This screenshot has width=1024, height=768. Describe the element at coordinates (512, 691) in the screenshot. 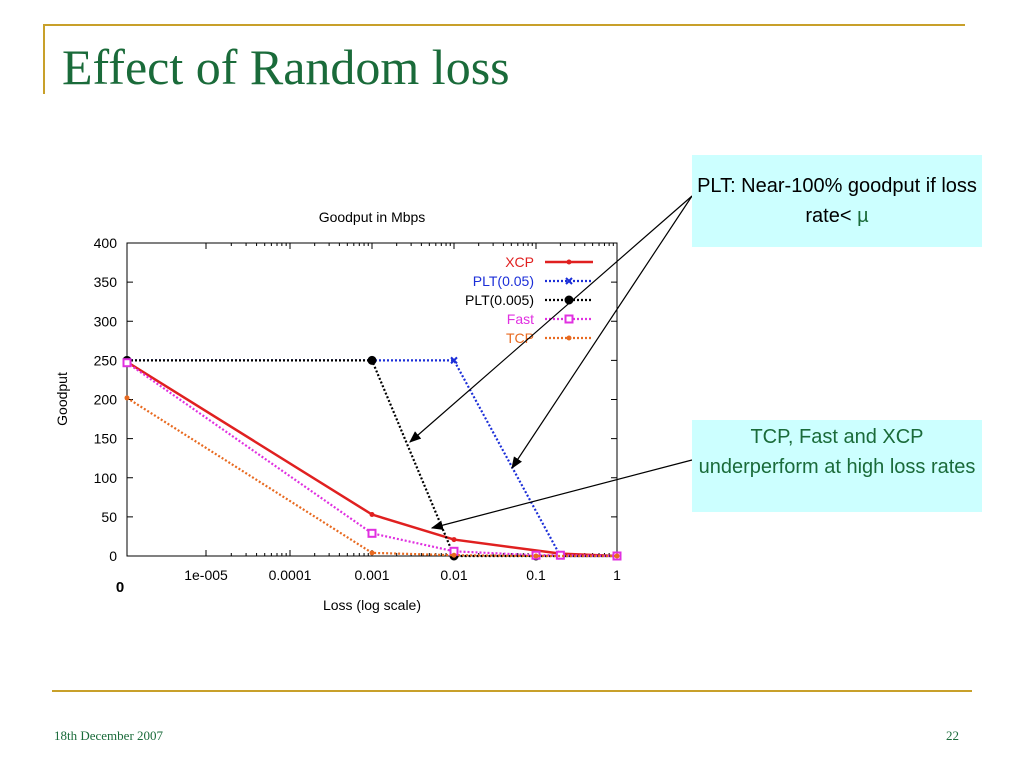

I see `footer-rule` at that location.